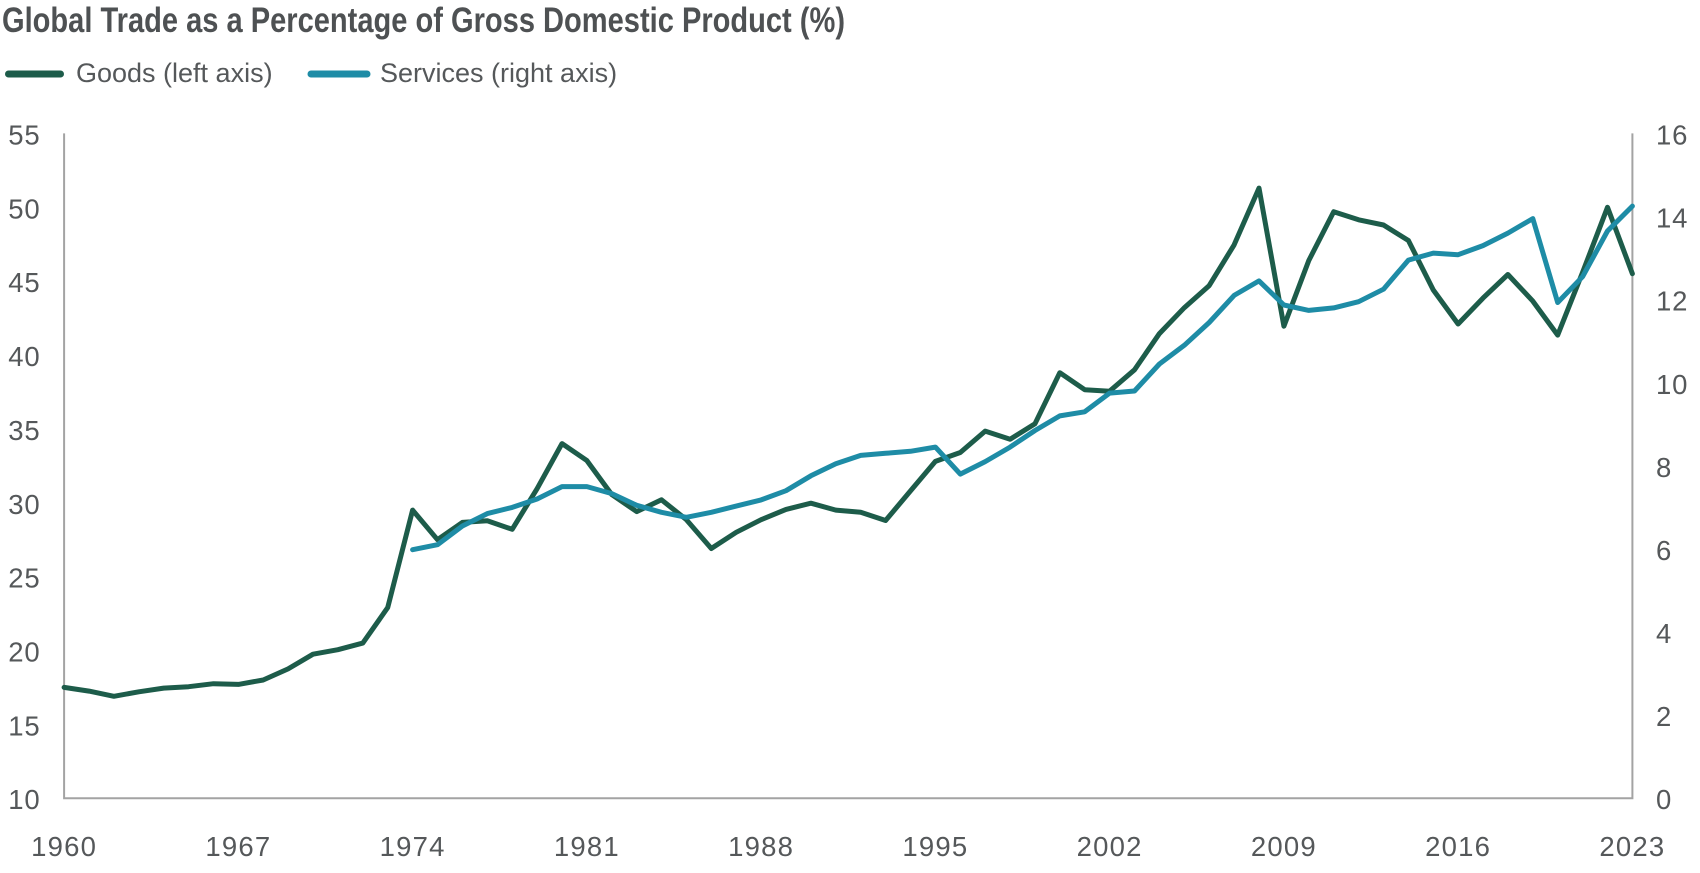  What do you see at coordinates (1664, 799) in the screenshot?
I see `svg-text: 0` at bounding box center [1664, 799].